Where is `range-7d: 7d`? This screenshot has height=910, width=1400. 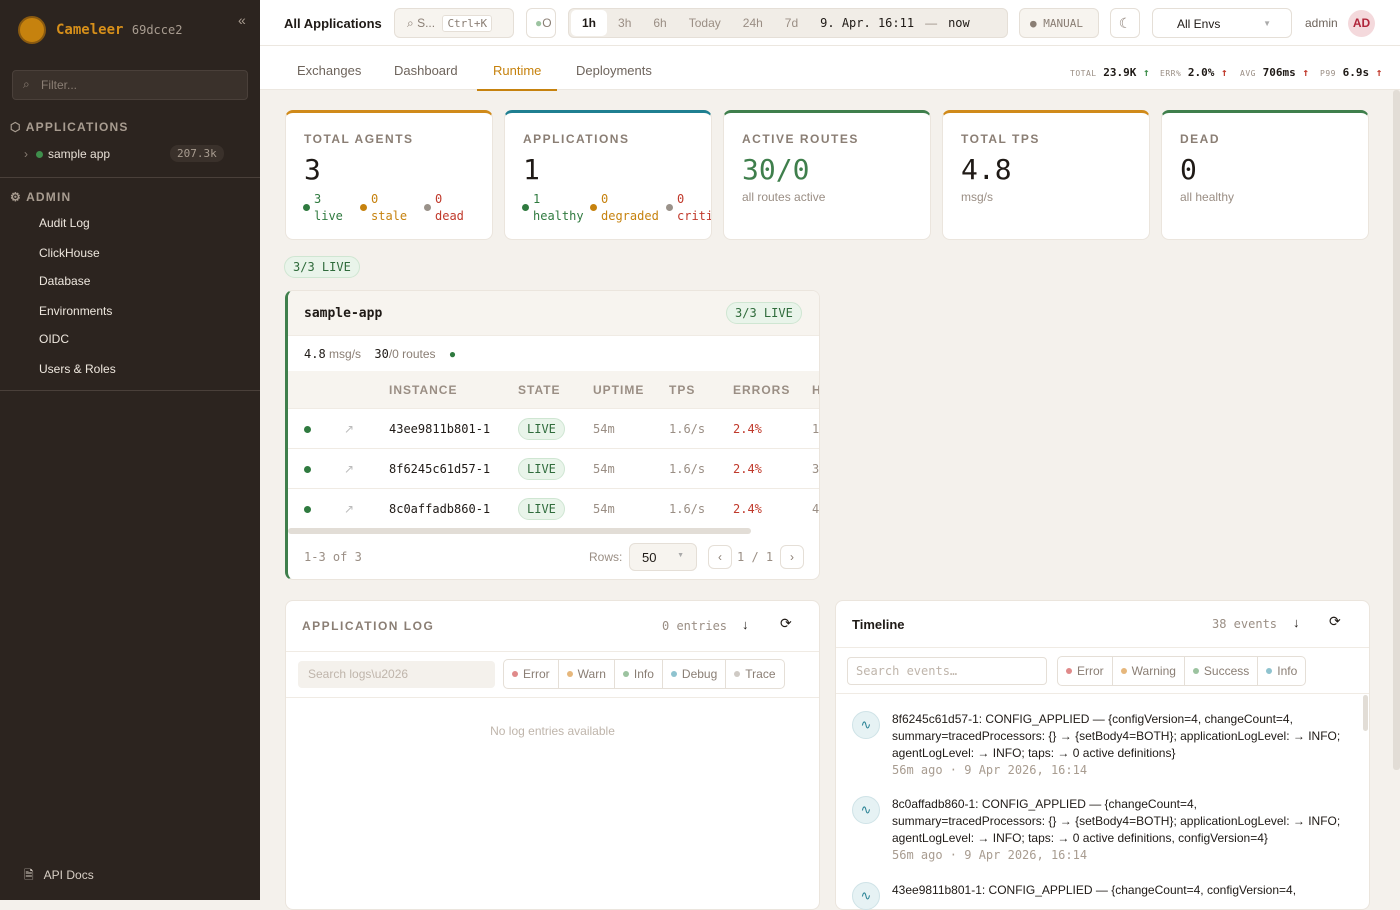
range-7d: 7d is located at coordinates (791, 23).